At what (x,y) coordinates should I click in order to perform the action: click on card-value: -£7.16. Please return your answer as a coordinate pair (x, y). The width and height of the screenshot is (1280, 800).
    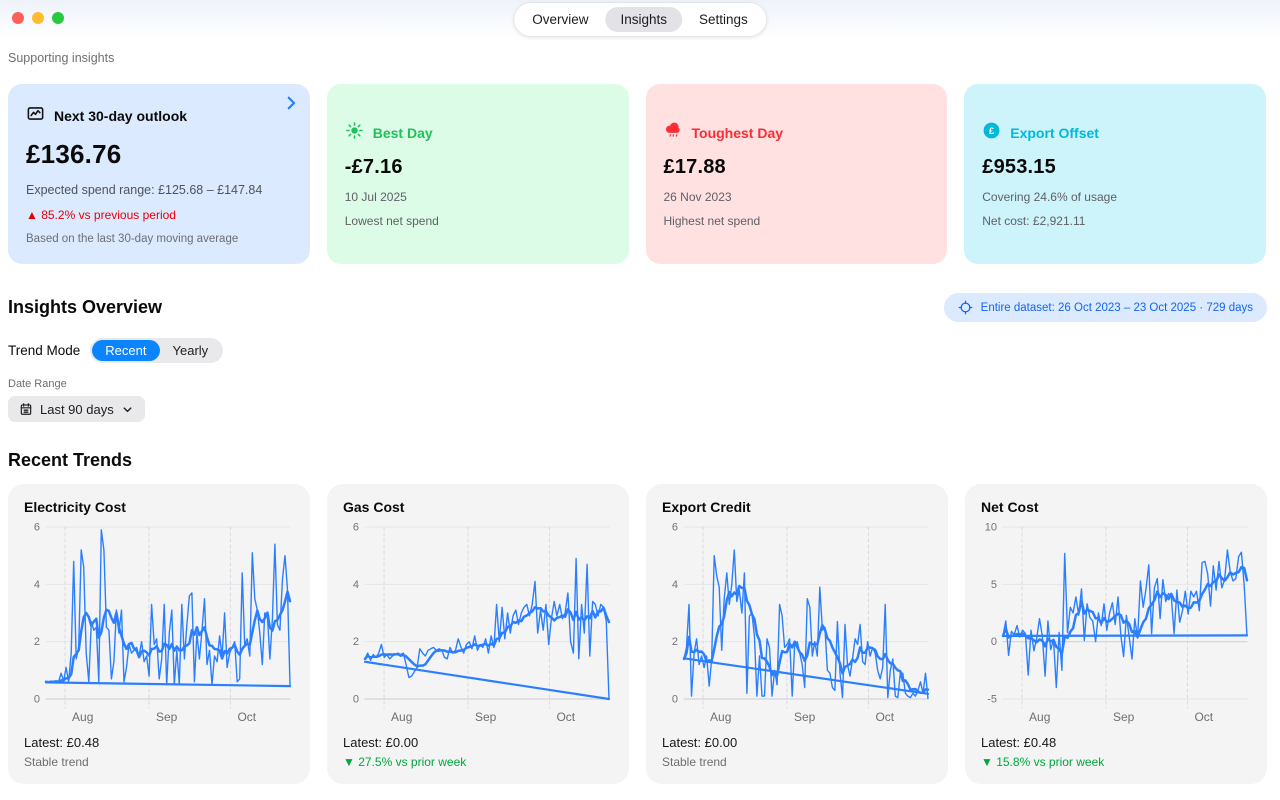
    Looking at the image, I should click on (373, 166).